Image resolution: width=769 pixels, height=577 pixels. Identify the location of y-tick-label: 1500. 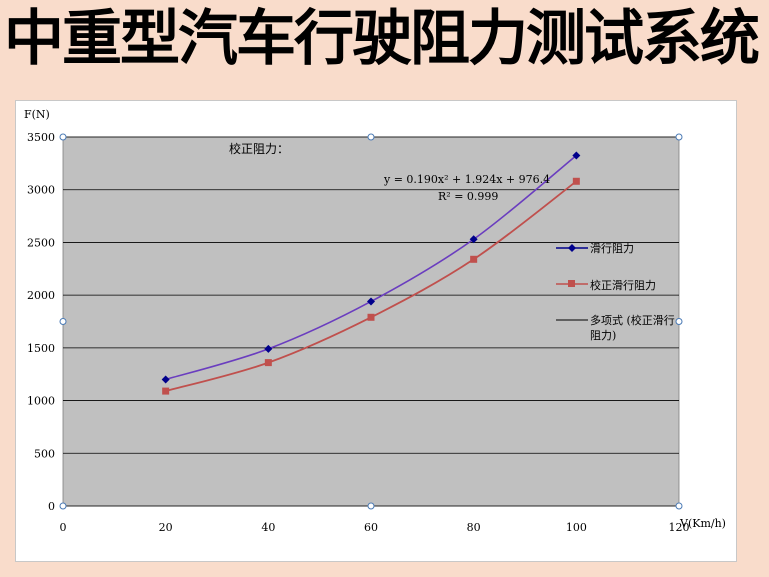
(41, 348).